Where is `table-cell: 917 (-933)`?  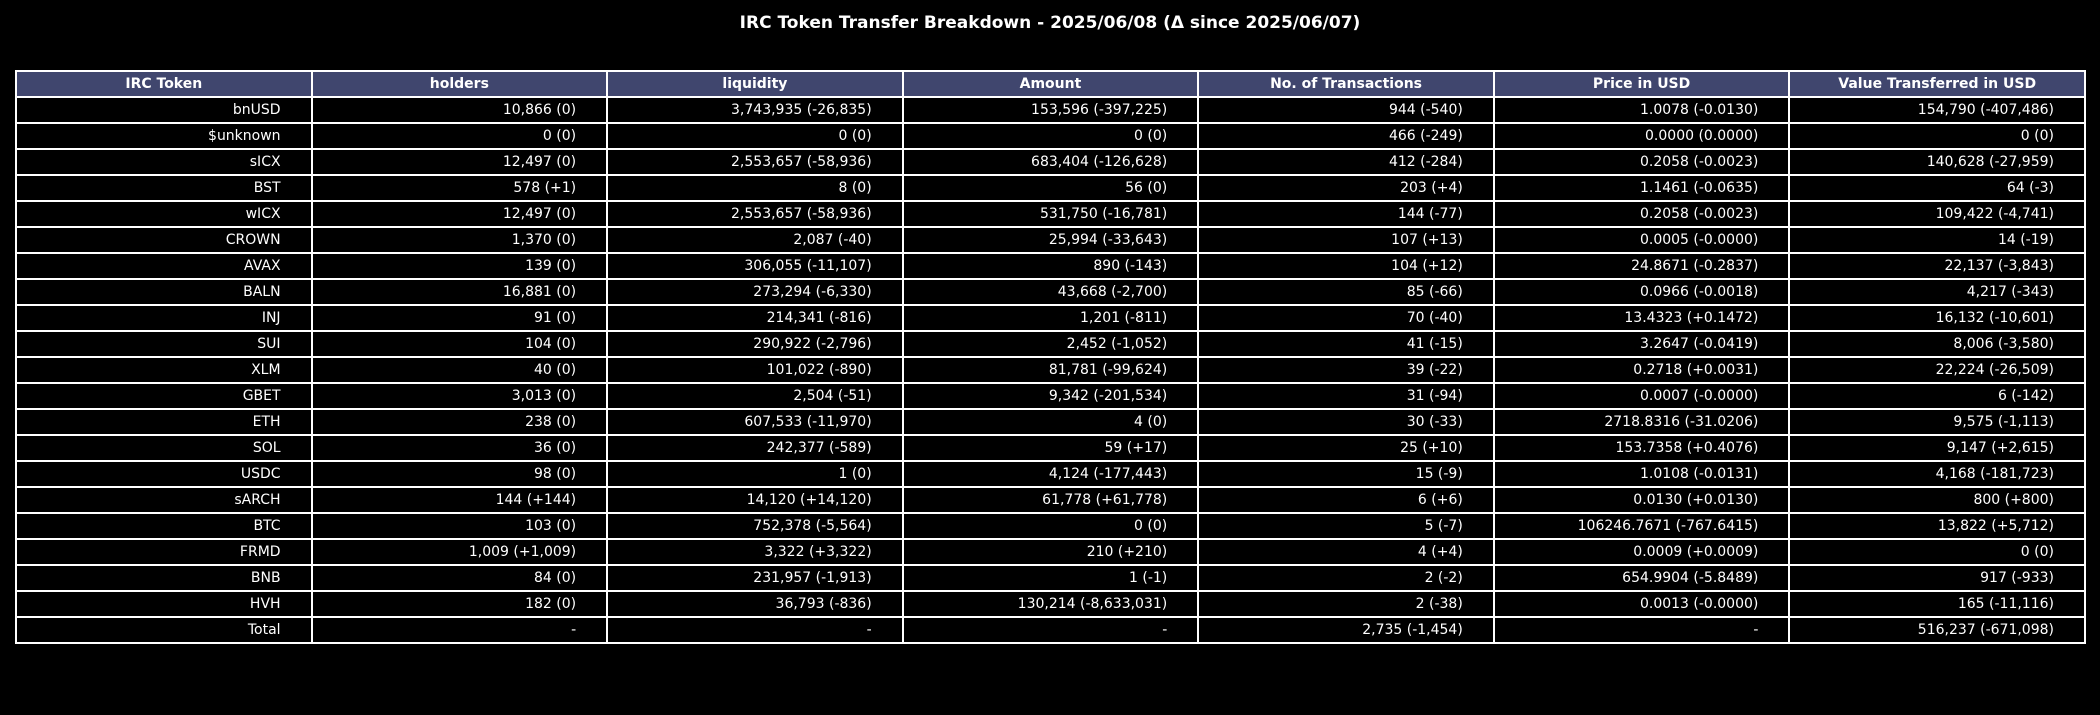
table-cell: 917 (-933) is located at coordinates (1937, 578).